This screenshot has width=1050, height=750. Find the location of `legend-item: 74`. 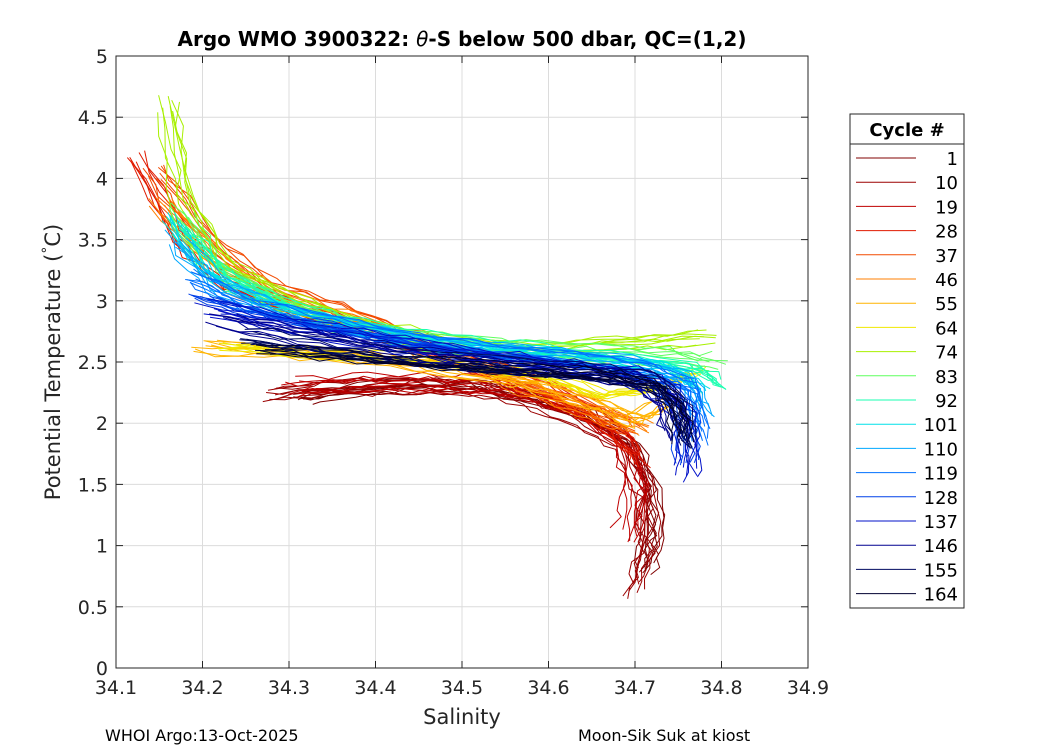

legend-item: 74 is located at coordinates (907, 353).